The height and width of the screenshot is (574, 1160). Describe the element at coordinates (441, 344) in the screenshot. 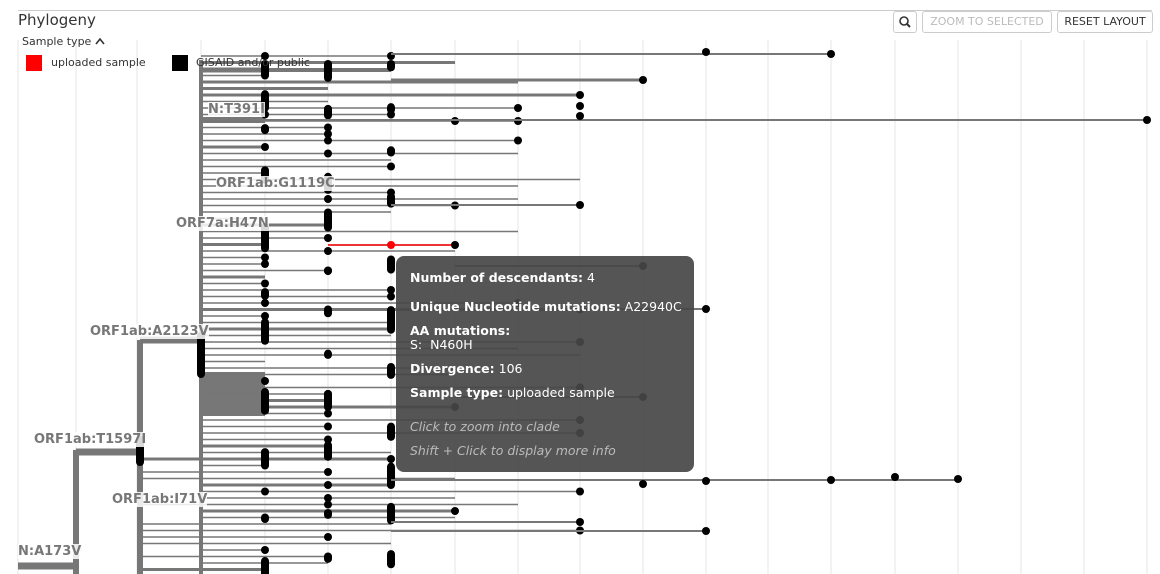

I see `tip-value: S: N460H` at that location.